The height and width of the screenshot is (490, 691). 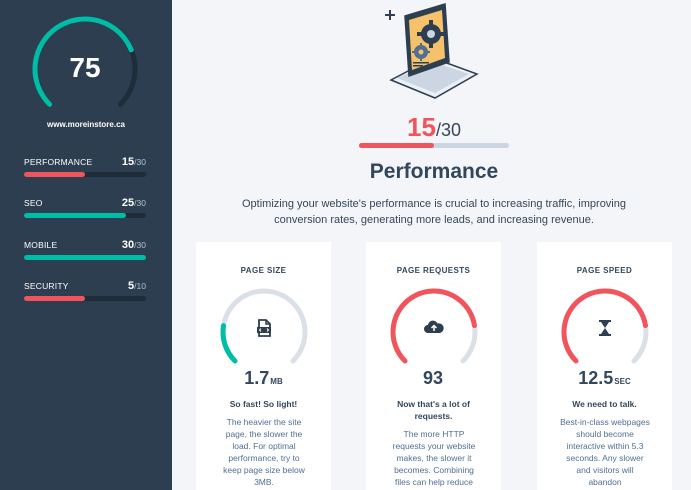 I want to click on overall-score: 75, so click(x=85, y=67).